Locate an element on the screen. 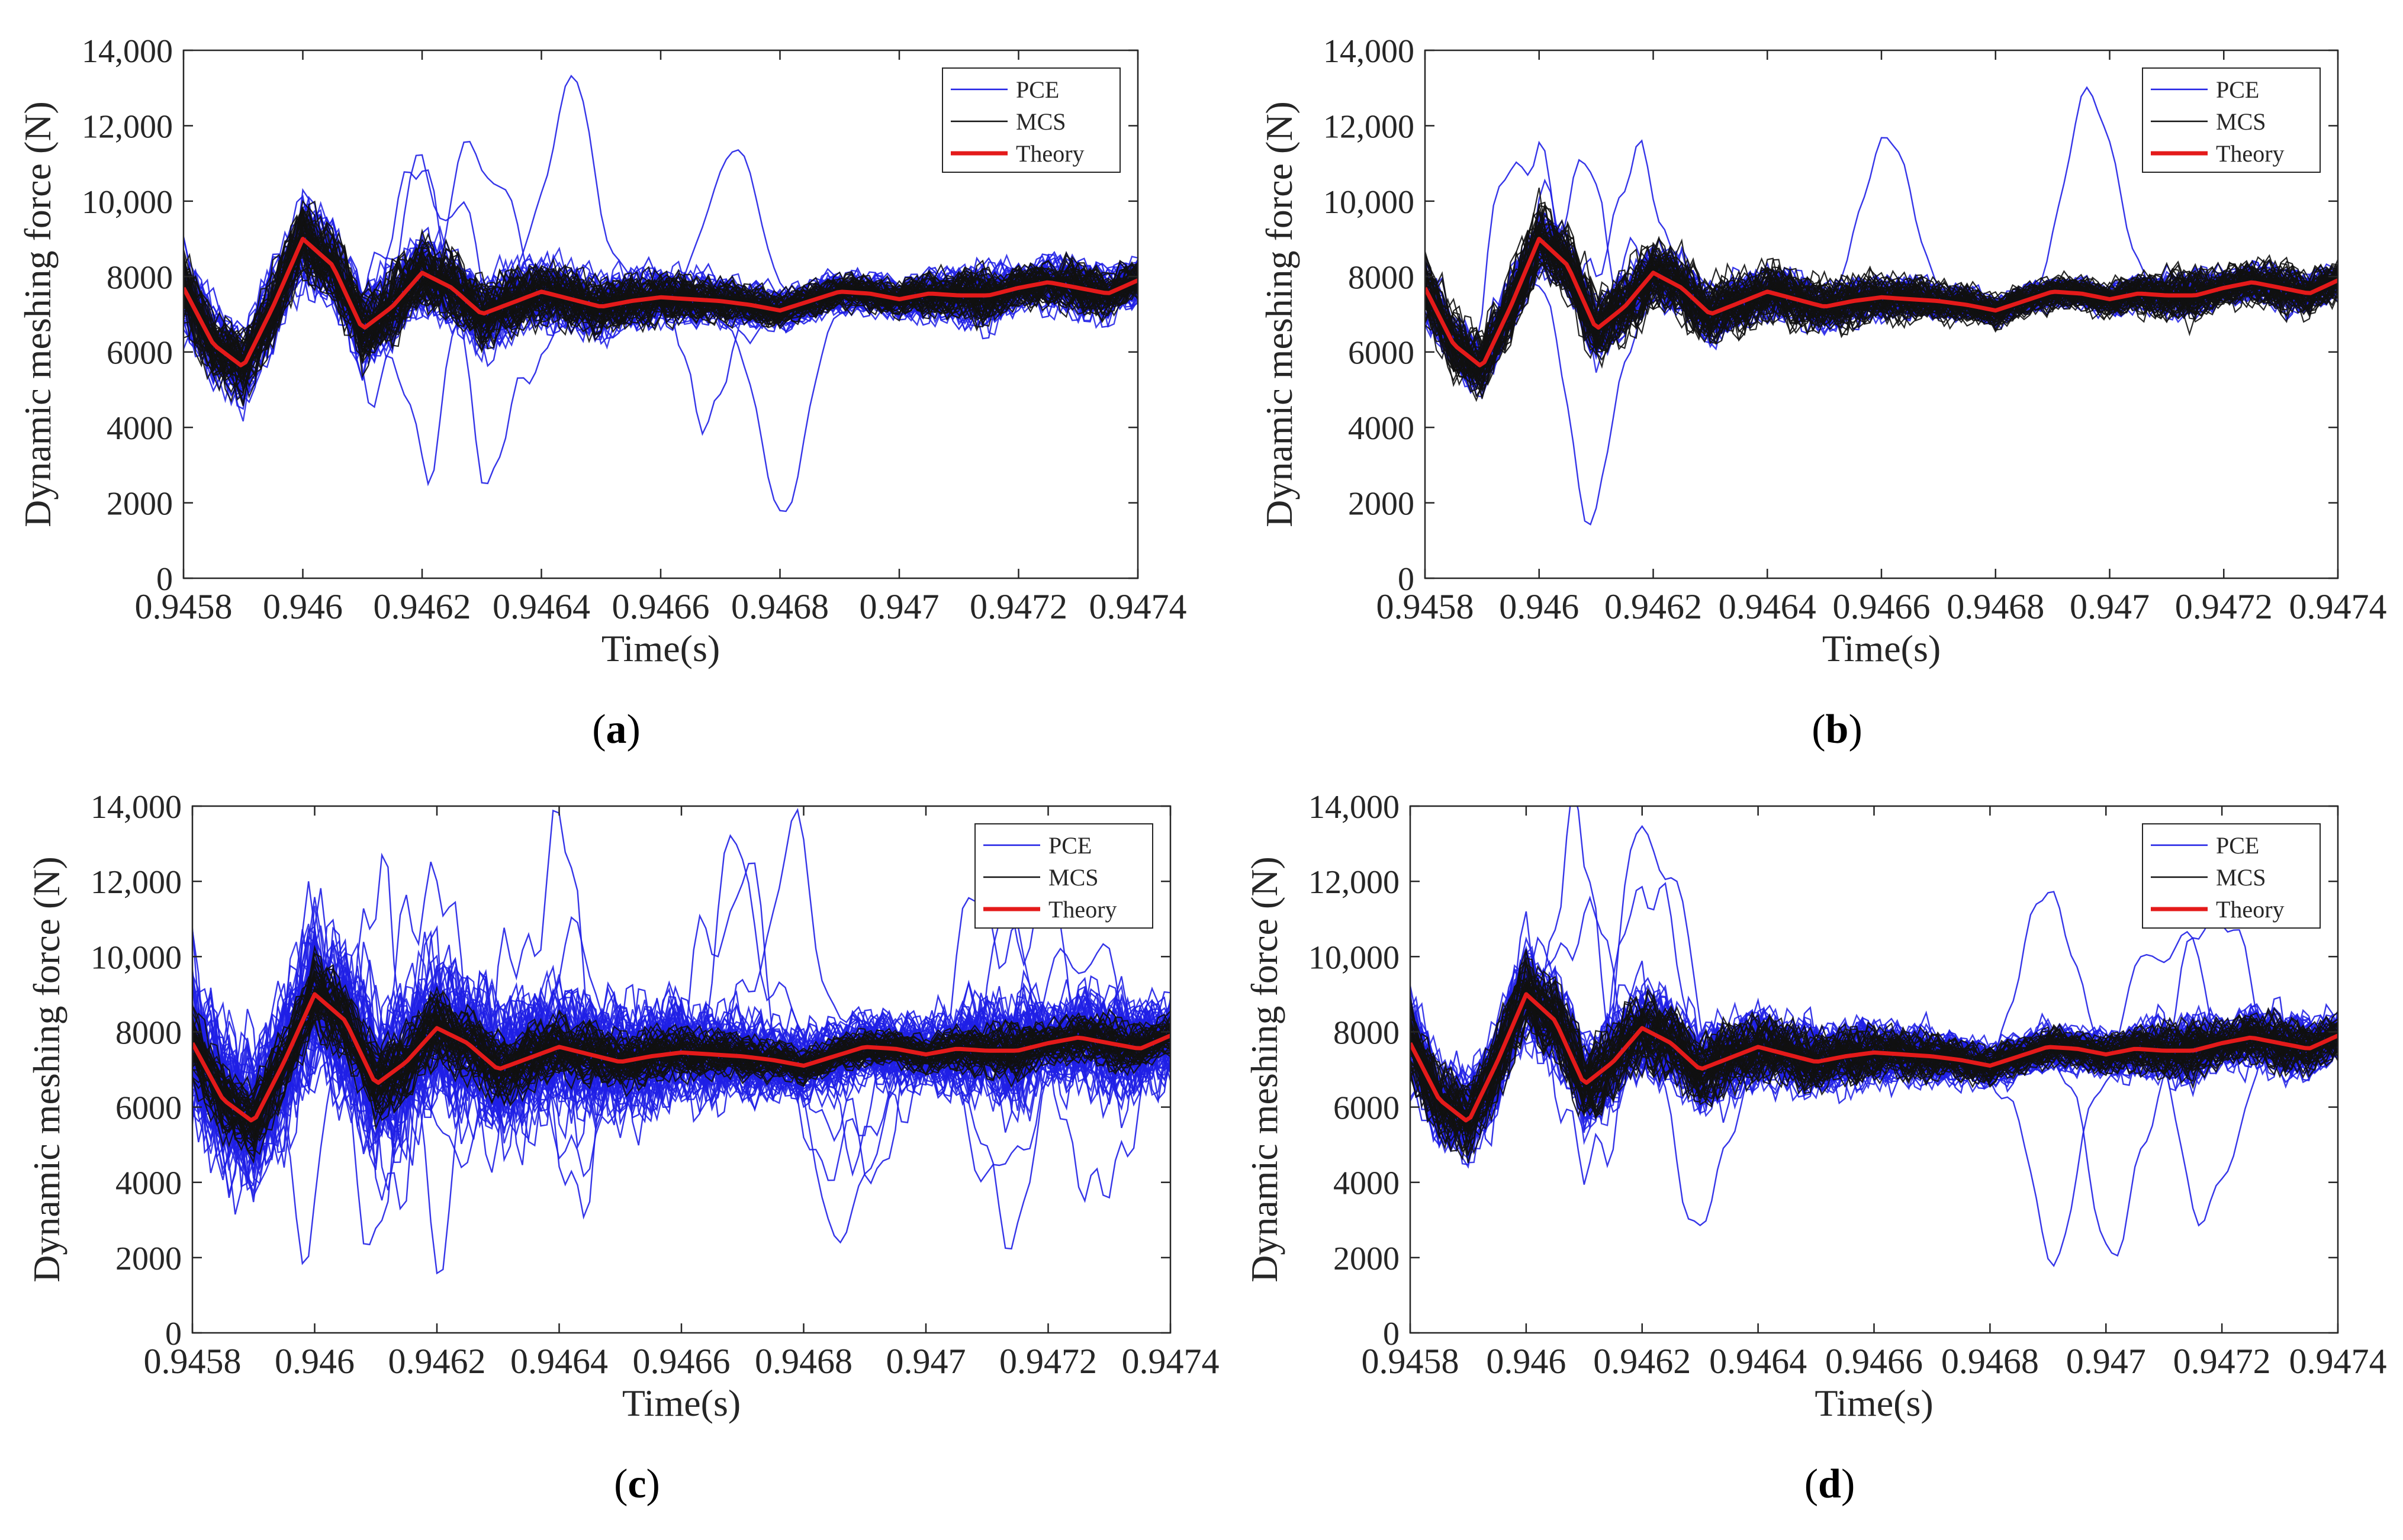 The height and width of the screenshot is (1540, 2403). pce-outlier-line is located at coordinates (1874, 977).